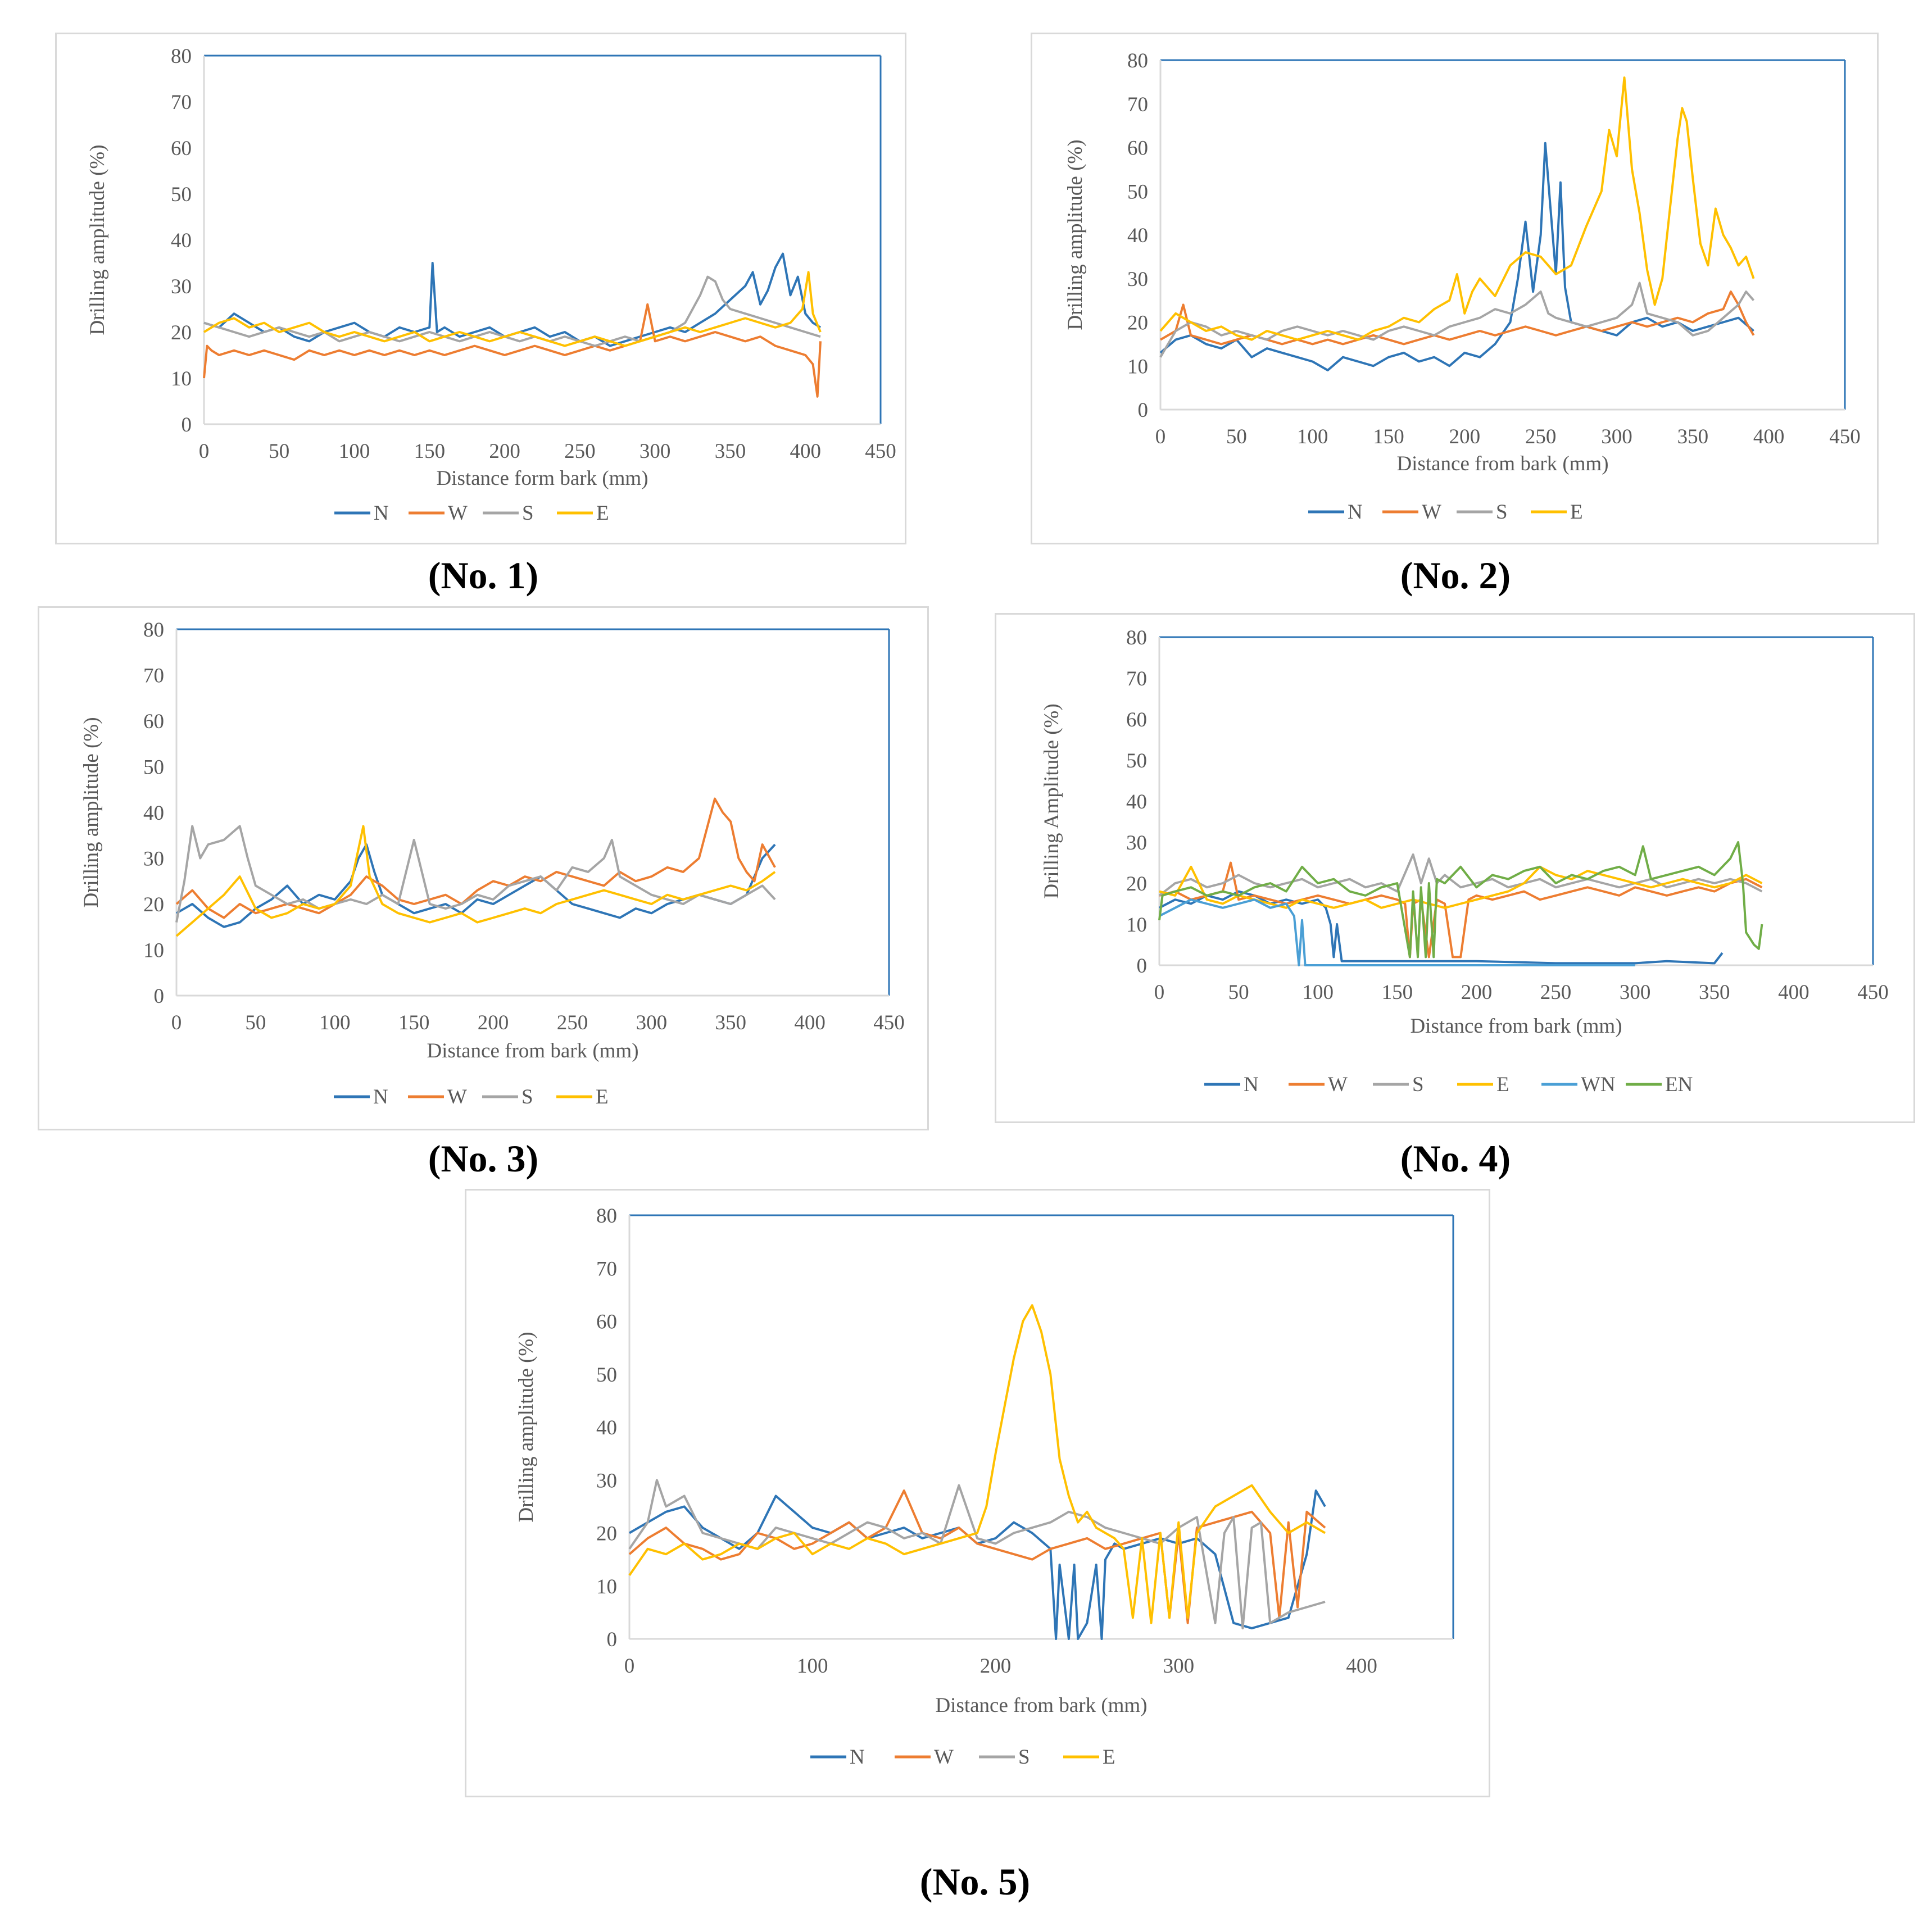 This screenshot has width=1932, height=1926. What do you see at coordinates (1051, 801) in the screenshot?
I see `y-axis-title: Drilling Amplitude (%)` at bounding box center [1051, 801].